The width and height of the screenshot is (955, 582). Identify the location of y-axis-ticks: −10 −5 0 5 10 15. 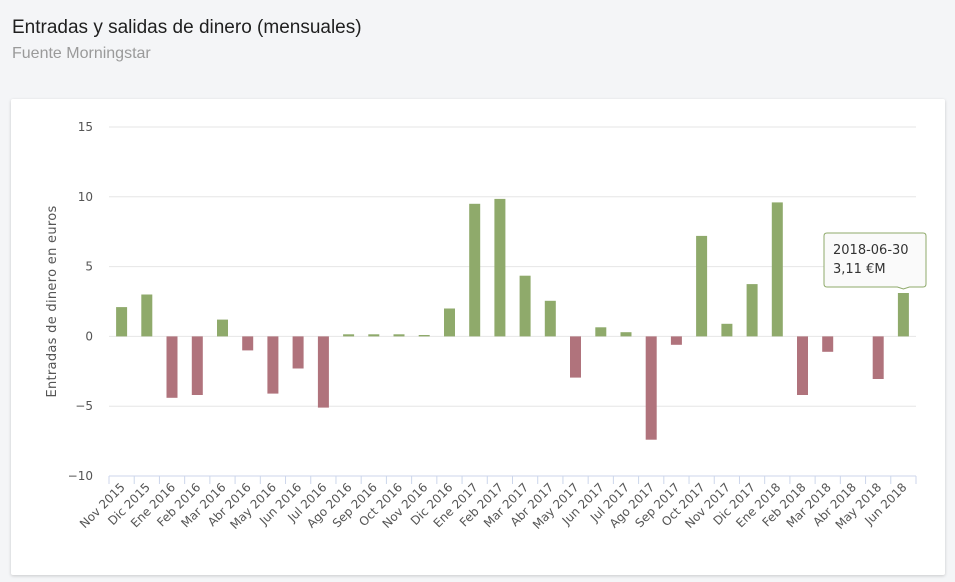
(80, 301).